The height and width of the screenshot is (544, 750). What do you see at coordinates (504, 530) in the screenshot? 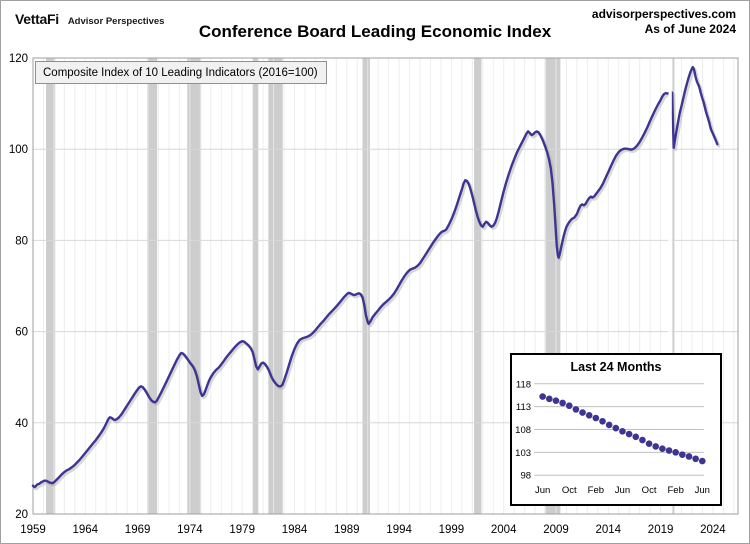
I see `x-axis-label: 2004` at bounding box center [504, 530].